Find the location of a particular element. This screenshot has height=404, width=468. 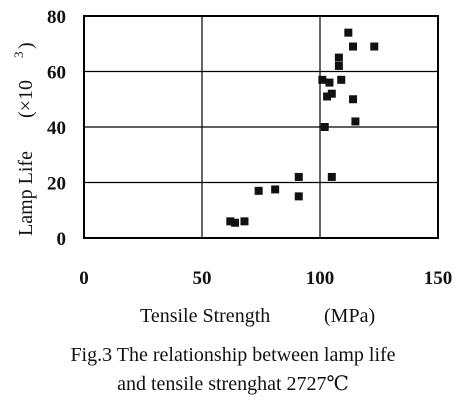

y-axis-unit-exponent: 3 is located at coordinates (18, 55).